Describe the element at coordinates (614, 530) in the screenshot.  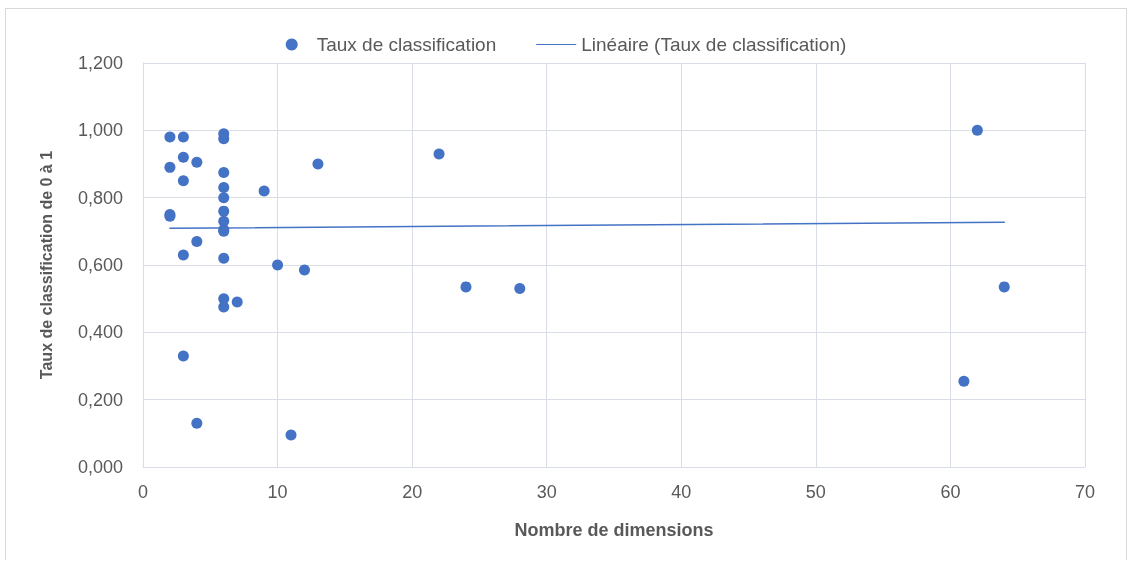
I see `x-axis-title: Nombre de dimensions` at that location.